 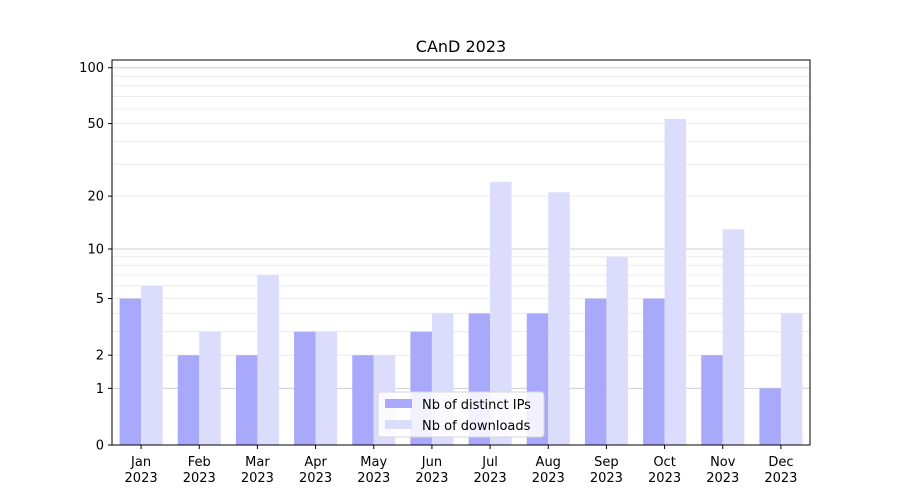 What do you see at coordinates (501, 313) in the screenshot?
I see `bar-downloads-jul` at bounding box center [501, 313].